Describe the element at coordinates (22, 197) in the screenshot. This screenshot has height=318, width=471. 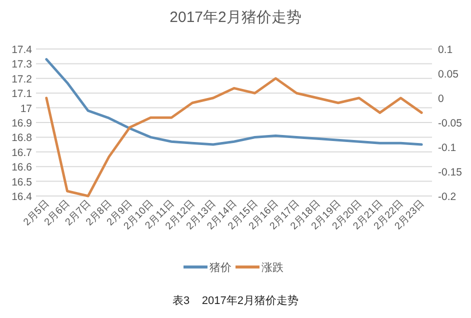
I see `y-tick-label: 16.4` at that location.